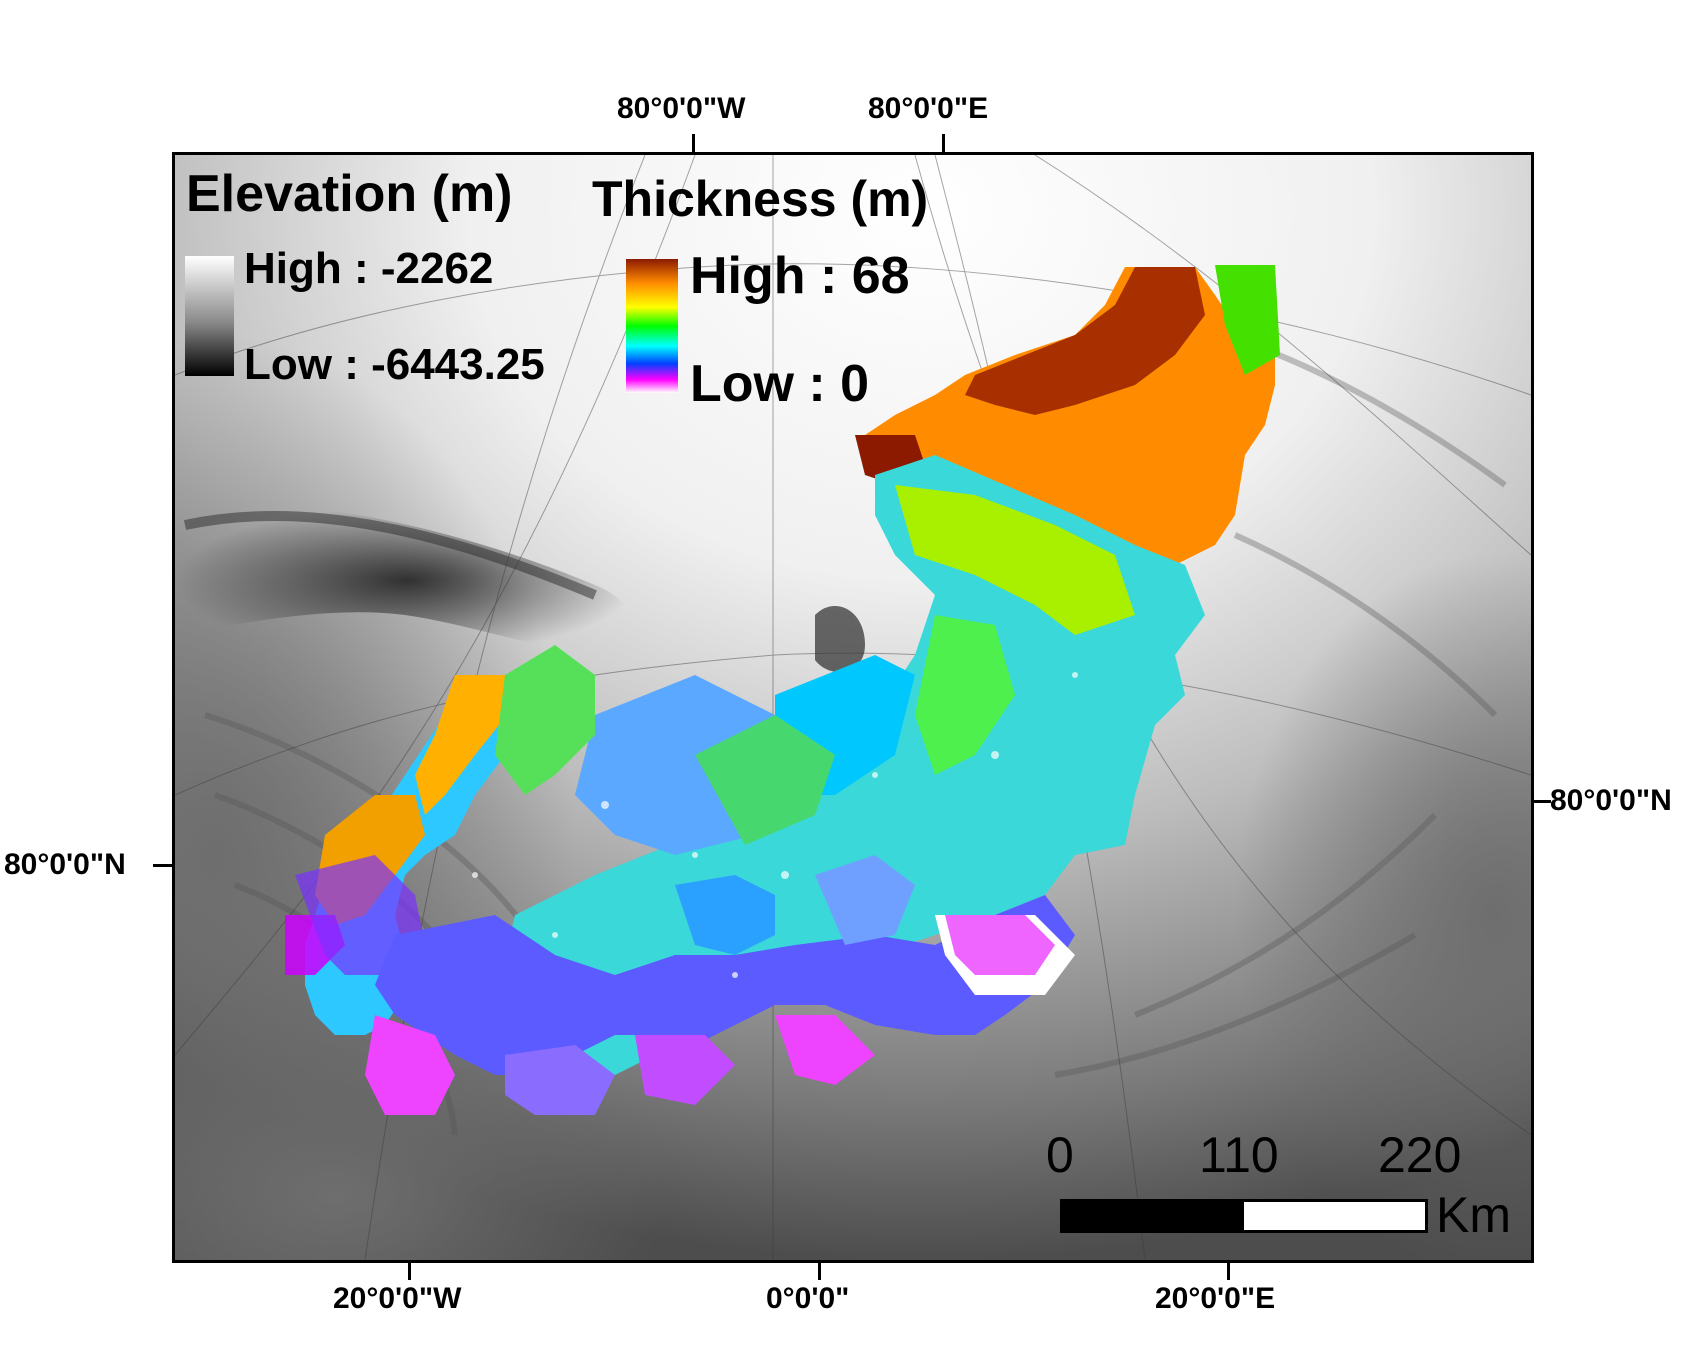 Image resolution: width=1690 pixels, height=1346 pixels. What do you see at coordinates (1239, 1155) in the screenshot?
I see `scale-label-110: 110` at bounding box center [1239, 1155].